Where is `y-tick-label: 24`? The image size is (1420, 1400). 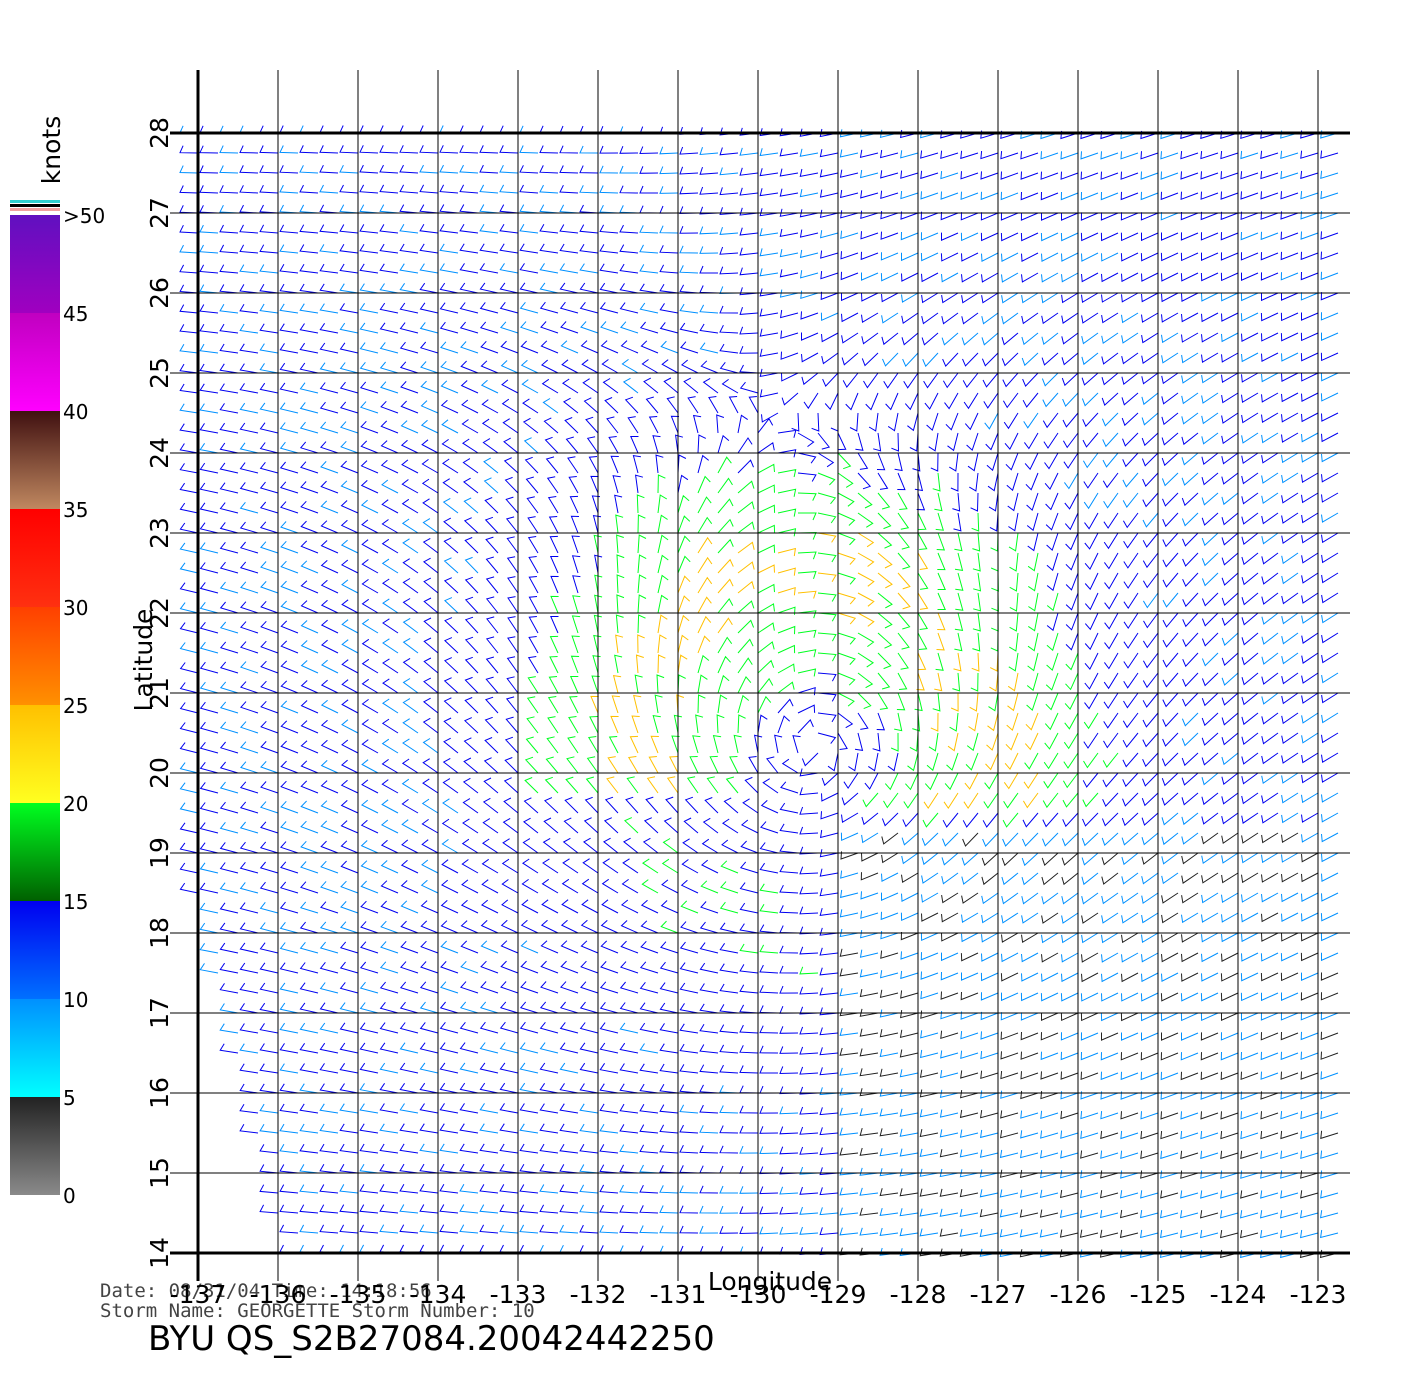 y-tick-label: 24 is located at coordinates (159, 453).